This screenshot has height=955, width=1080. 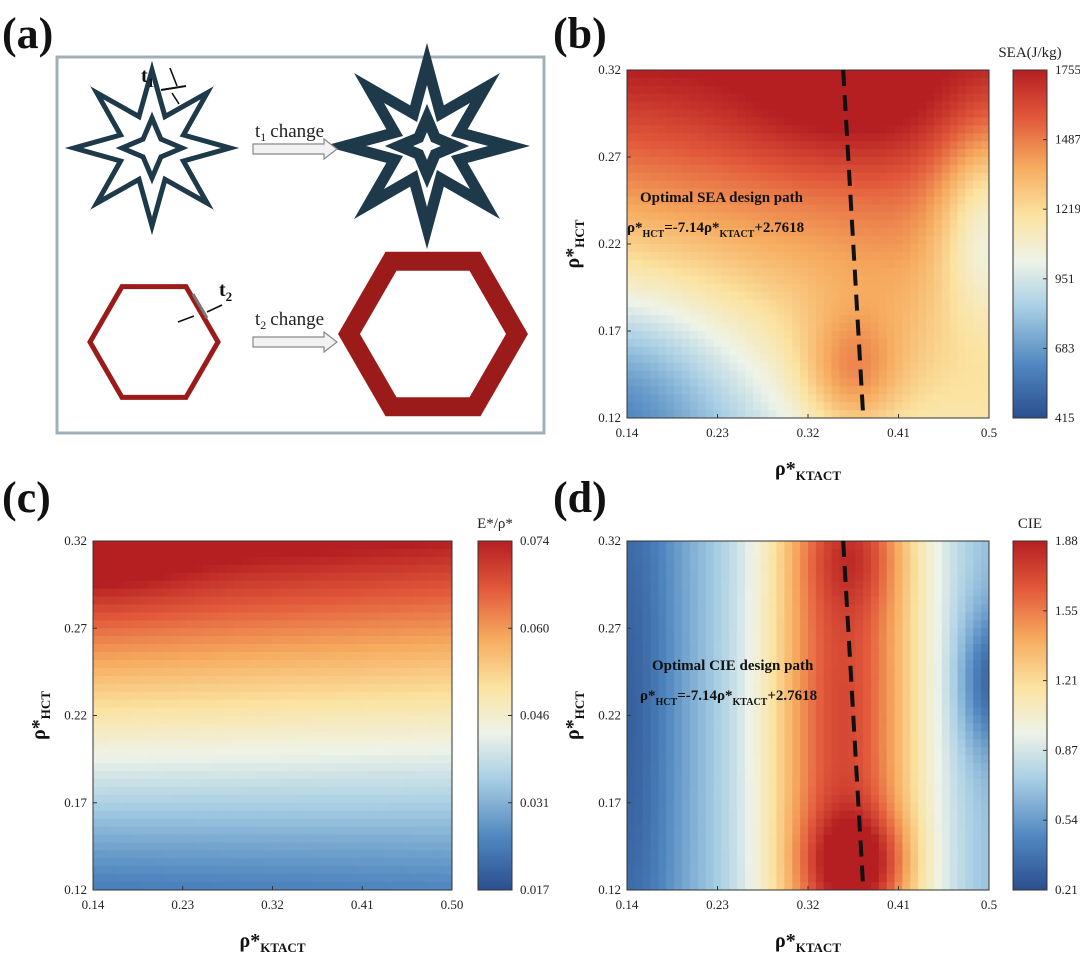 What do you see at coordinates (273, 942) in the screenshot?
I see `x-axis-label: ρ*KTACT` at bounding box center [273, 942].